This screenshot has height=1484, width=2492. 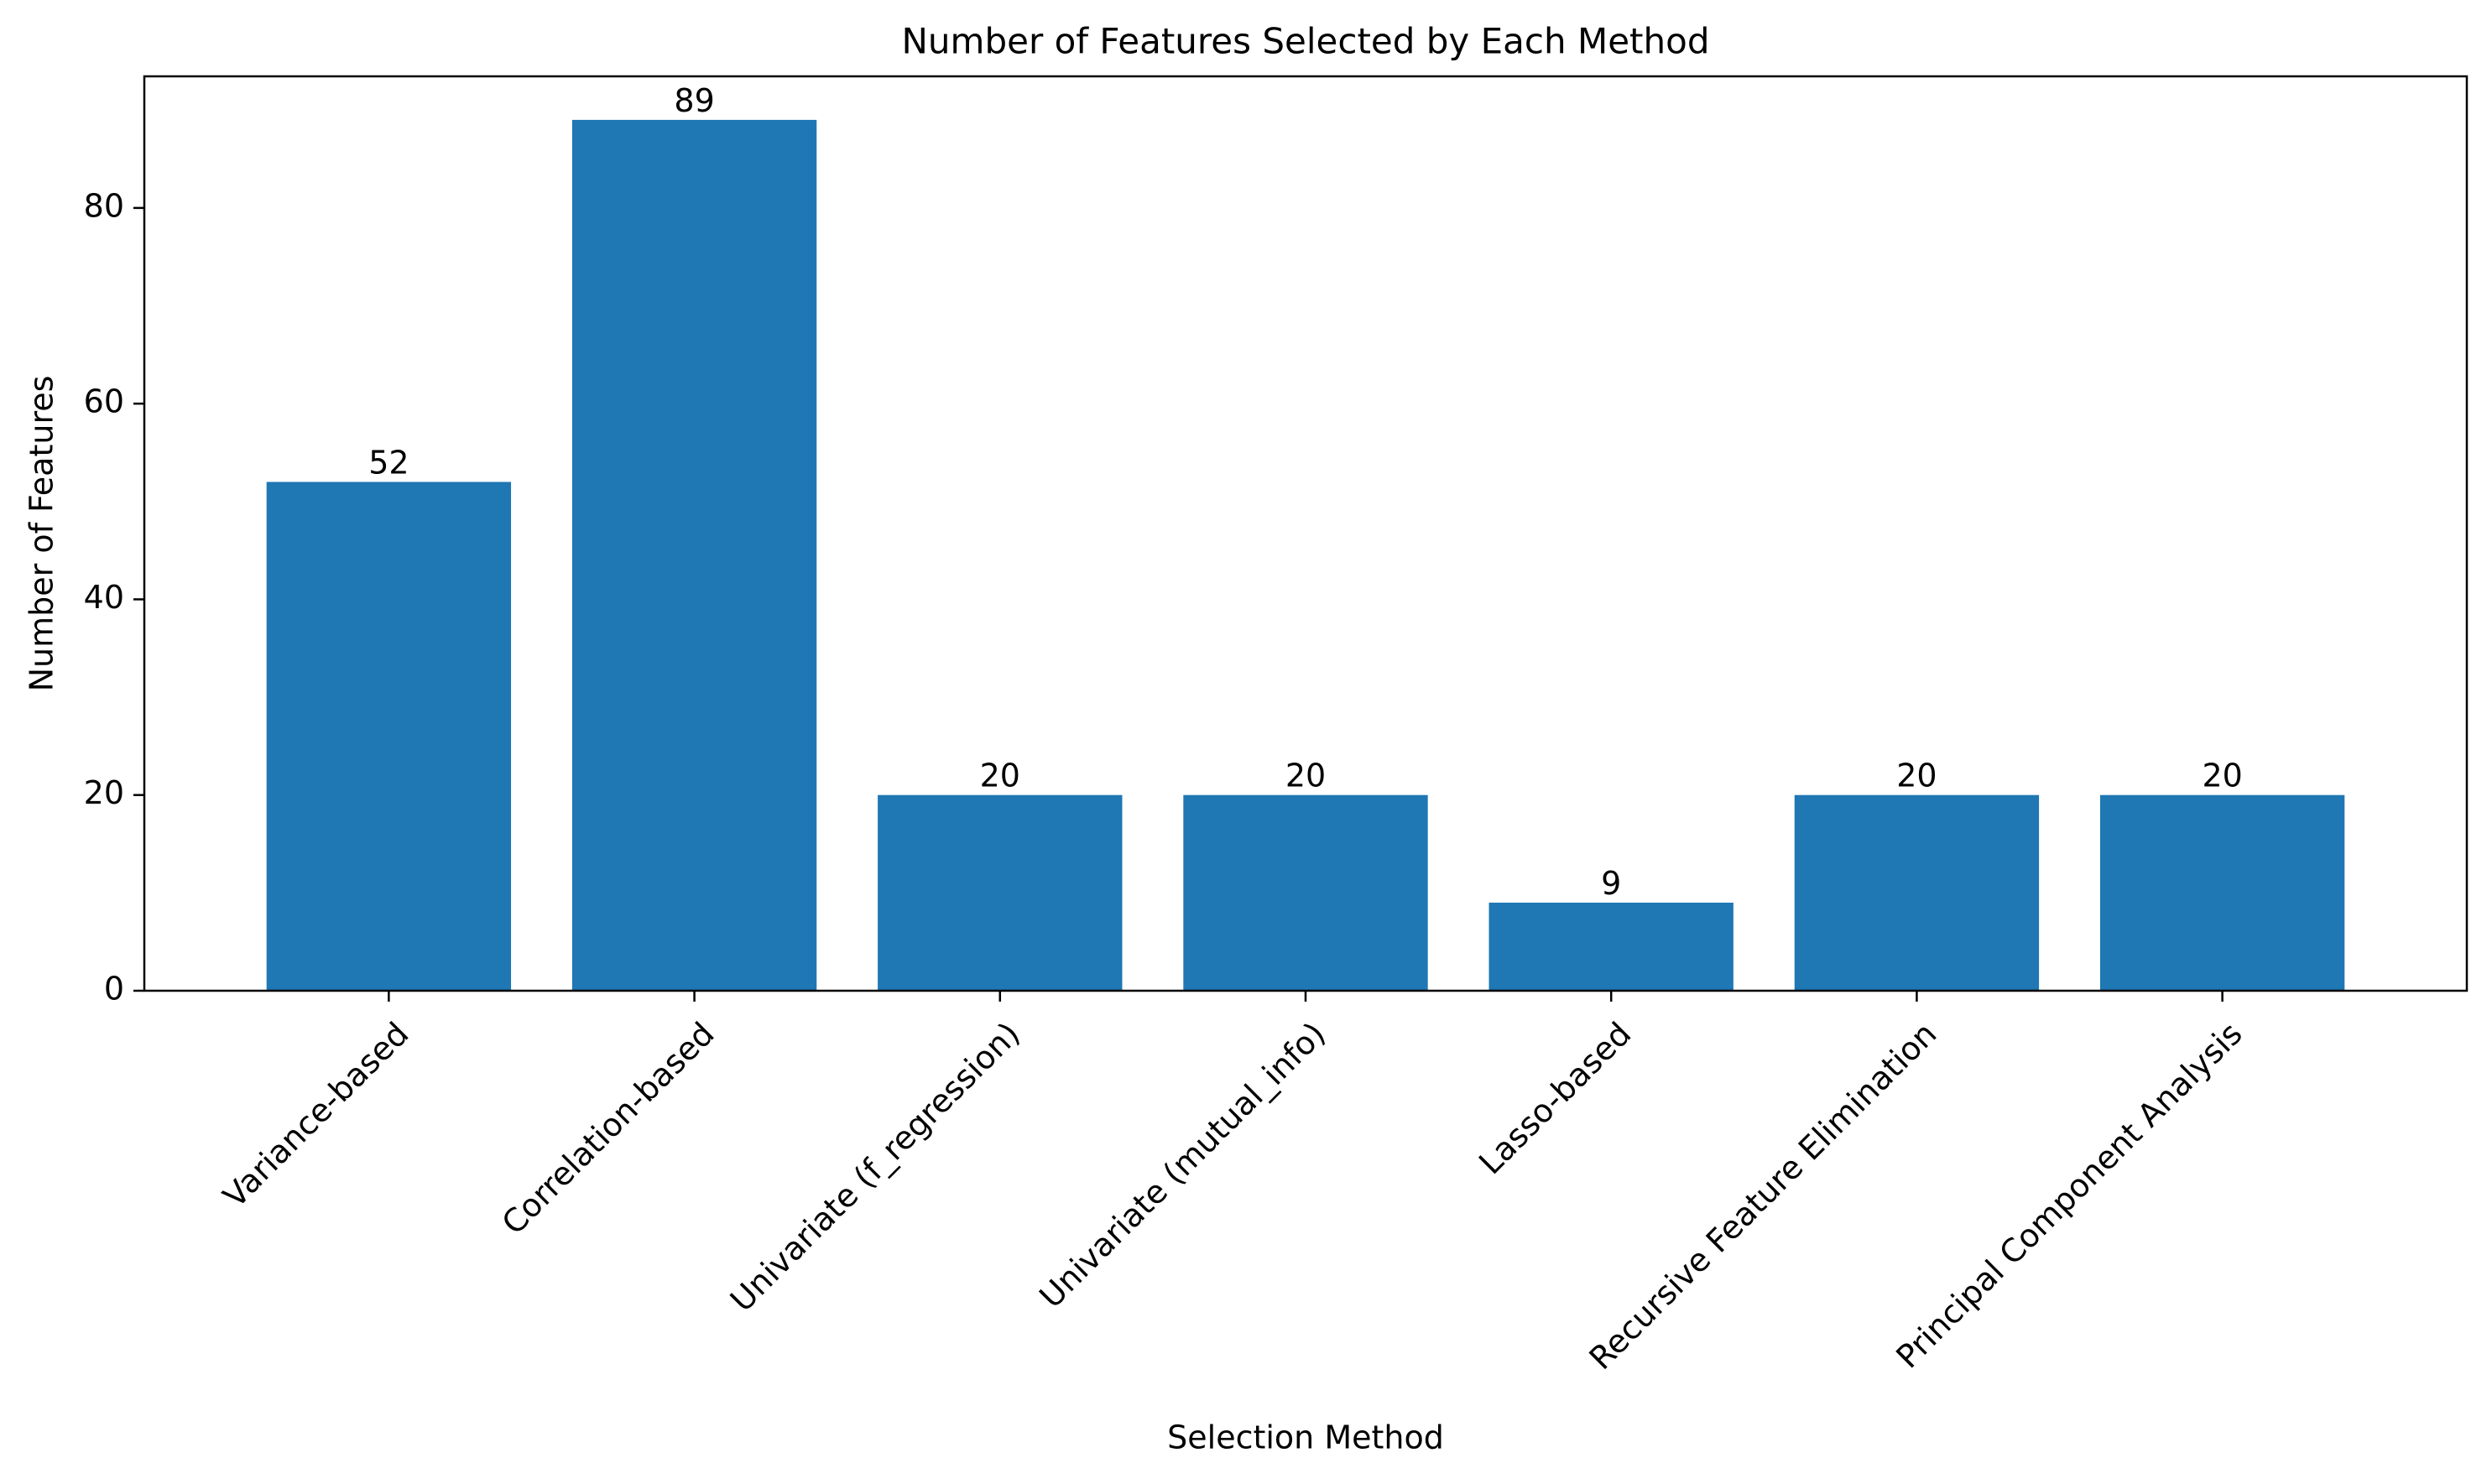 What do you see at coordinates (694, 100) in the screenshot?
I see `bar-value-label-1: 89` at bounding box center [694, 100].